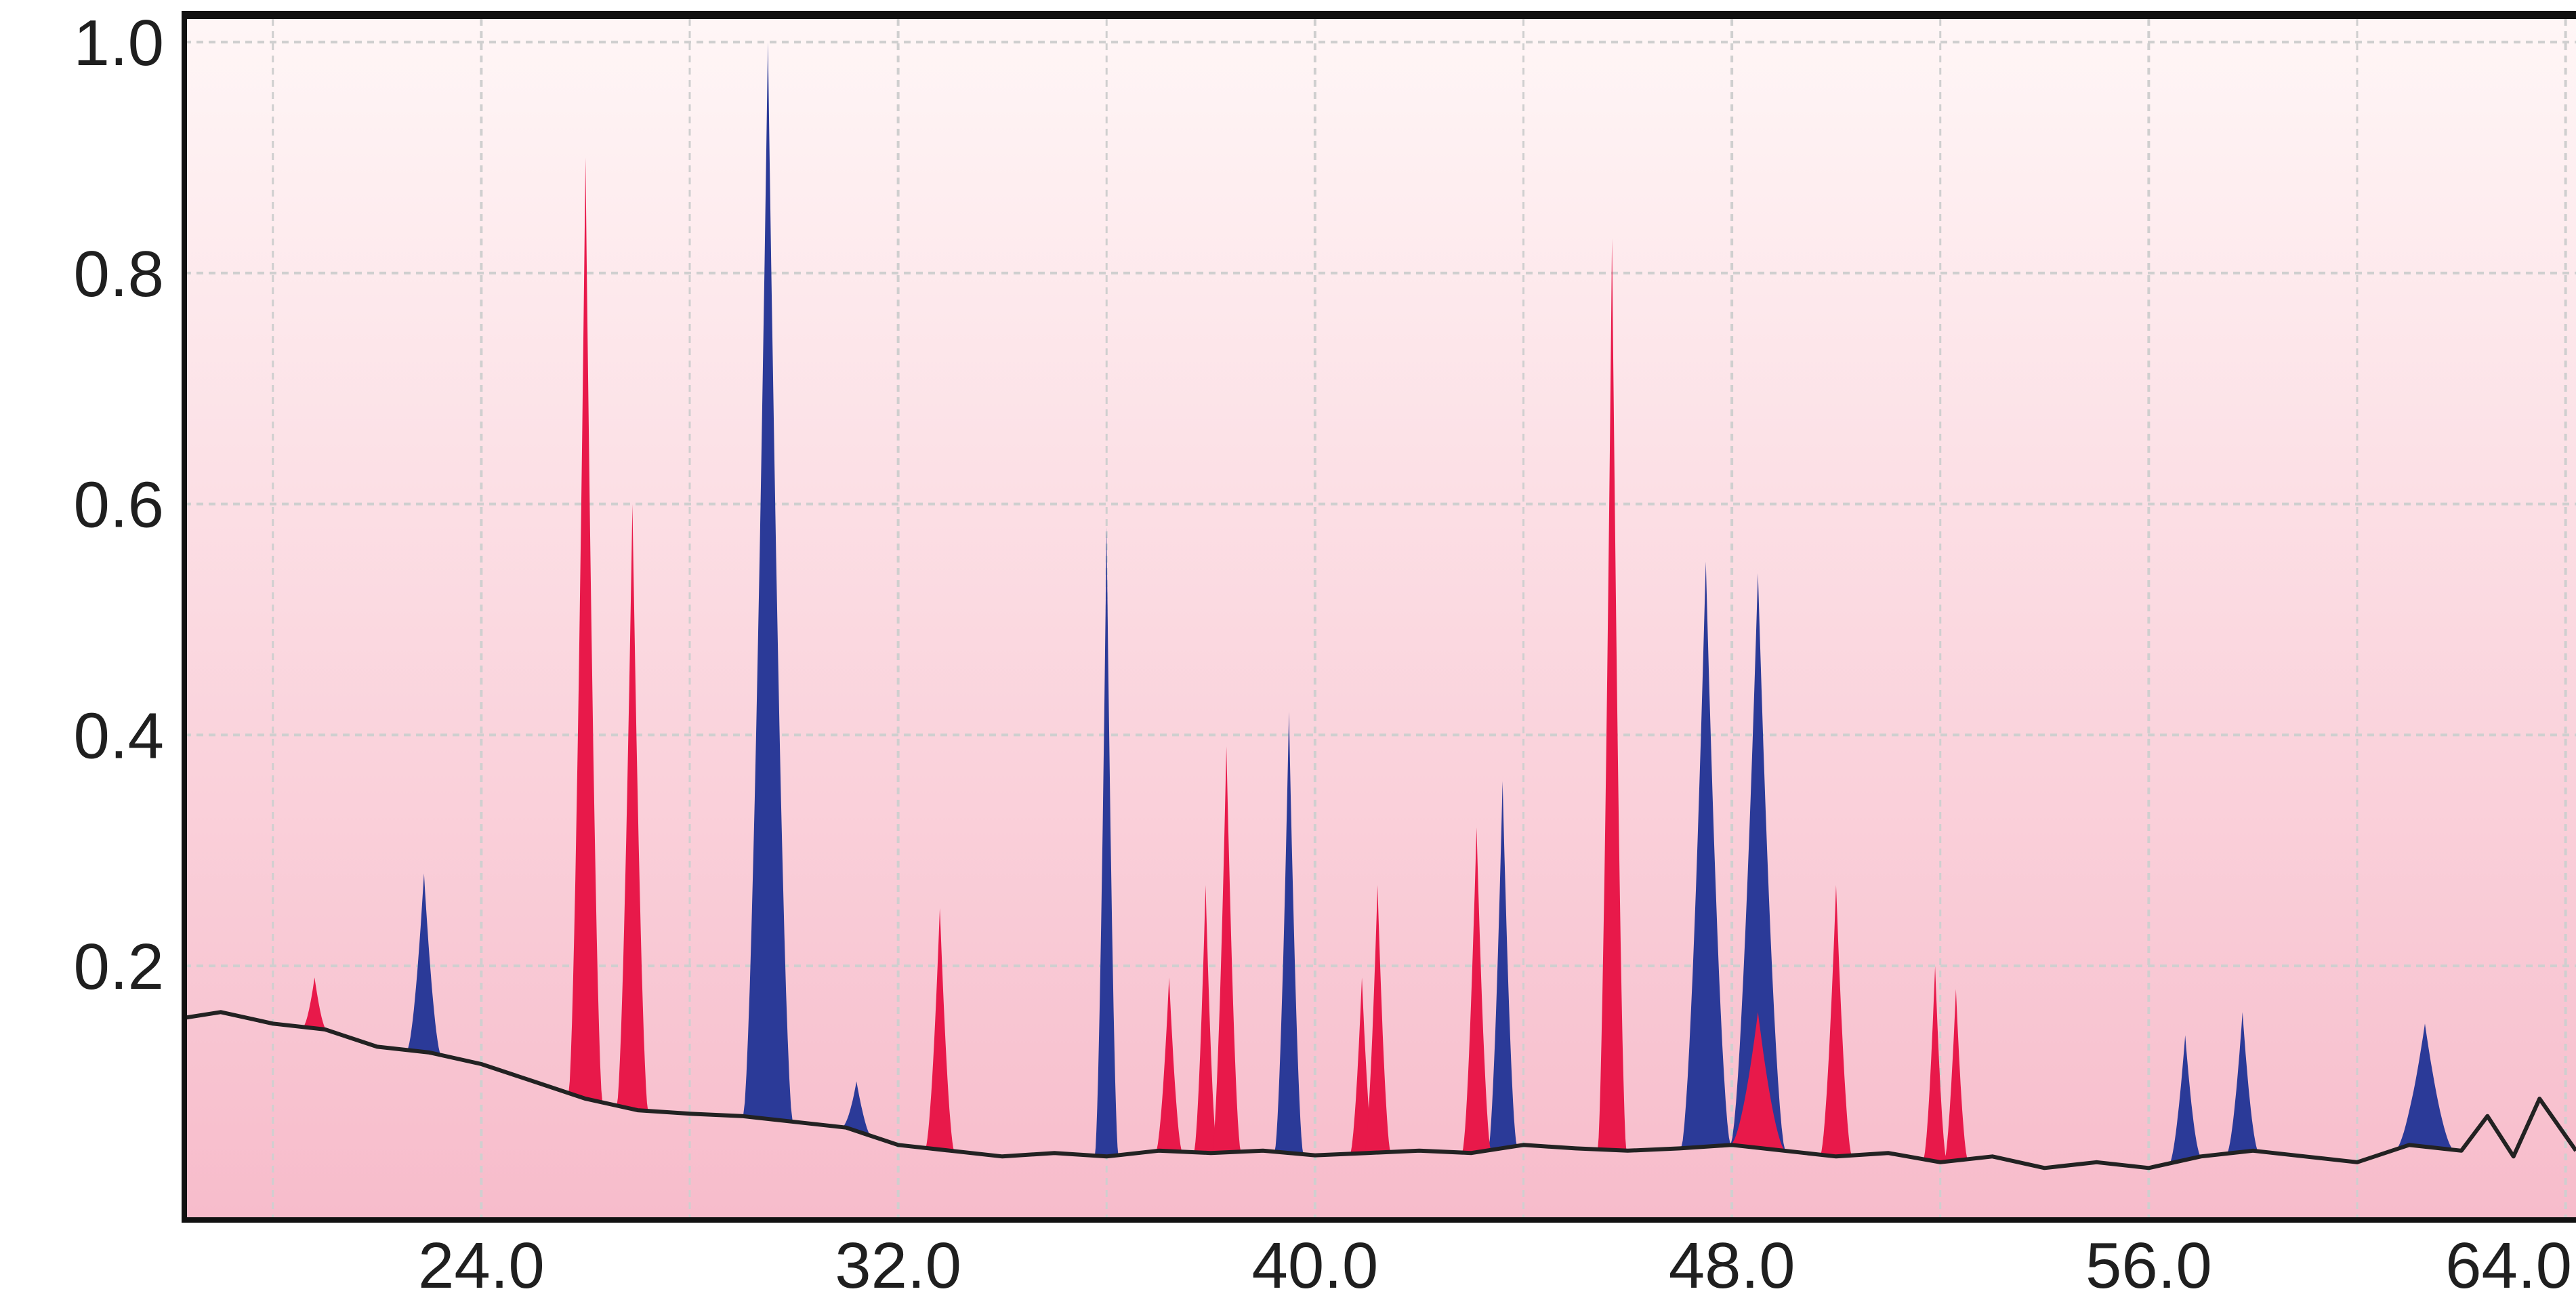 This screenshot has height=1304, width=2576. Describe the element at coordinates (2508, 1265) in the screenshot. I see `x-tick-label: 64.0` at that location.